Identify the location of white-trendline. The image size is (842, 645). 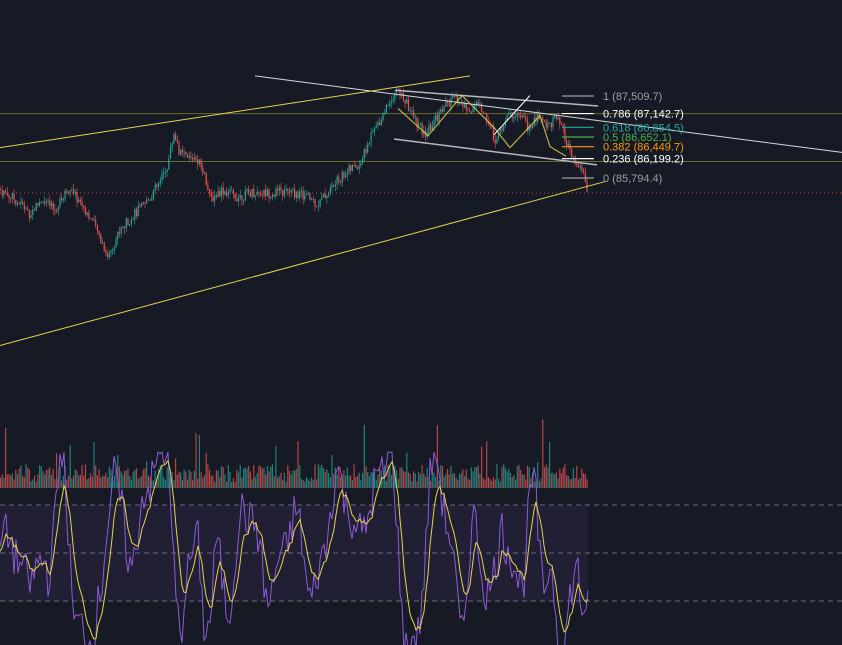
(548, 114).